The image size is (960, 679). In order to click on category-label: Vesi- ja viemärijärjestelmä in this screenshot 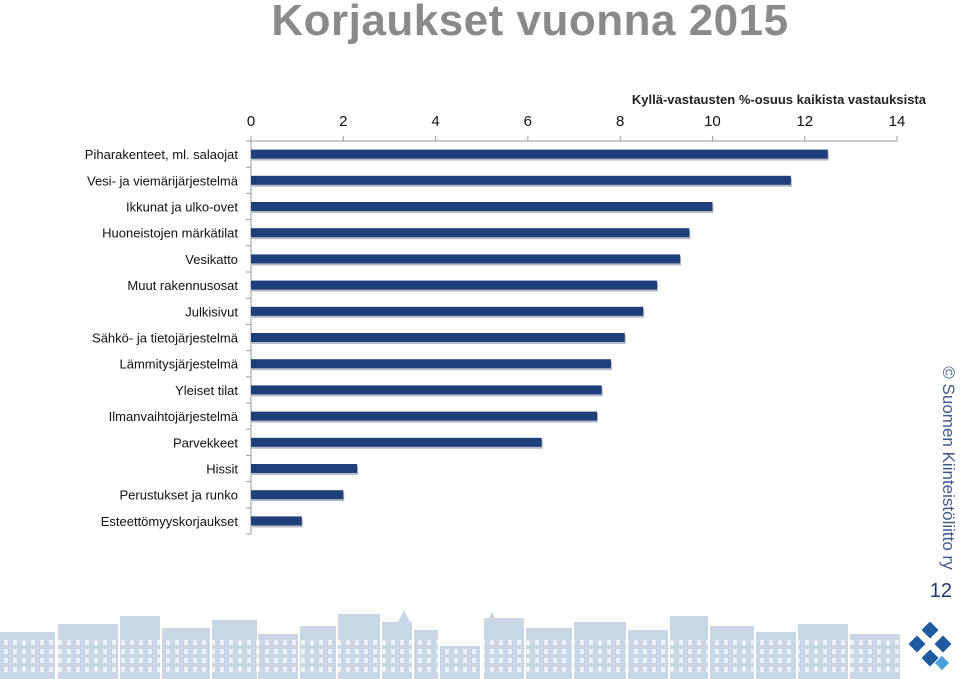, I will do `click(163, 180)`.